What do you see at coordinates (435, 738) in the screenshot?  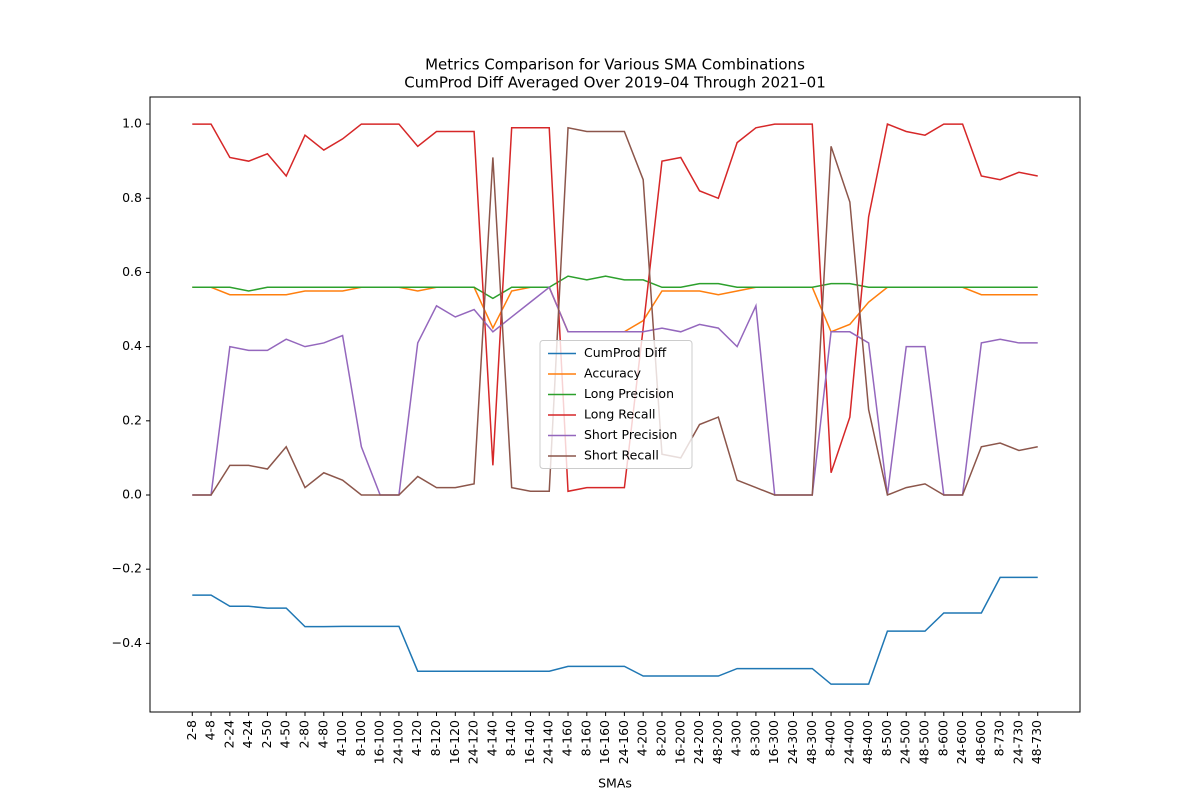 I see `x-tick-label: 8-120` at bounding box center [435, 738].